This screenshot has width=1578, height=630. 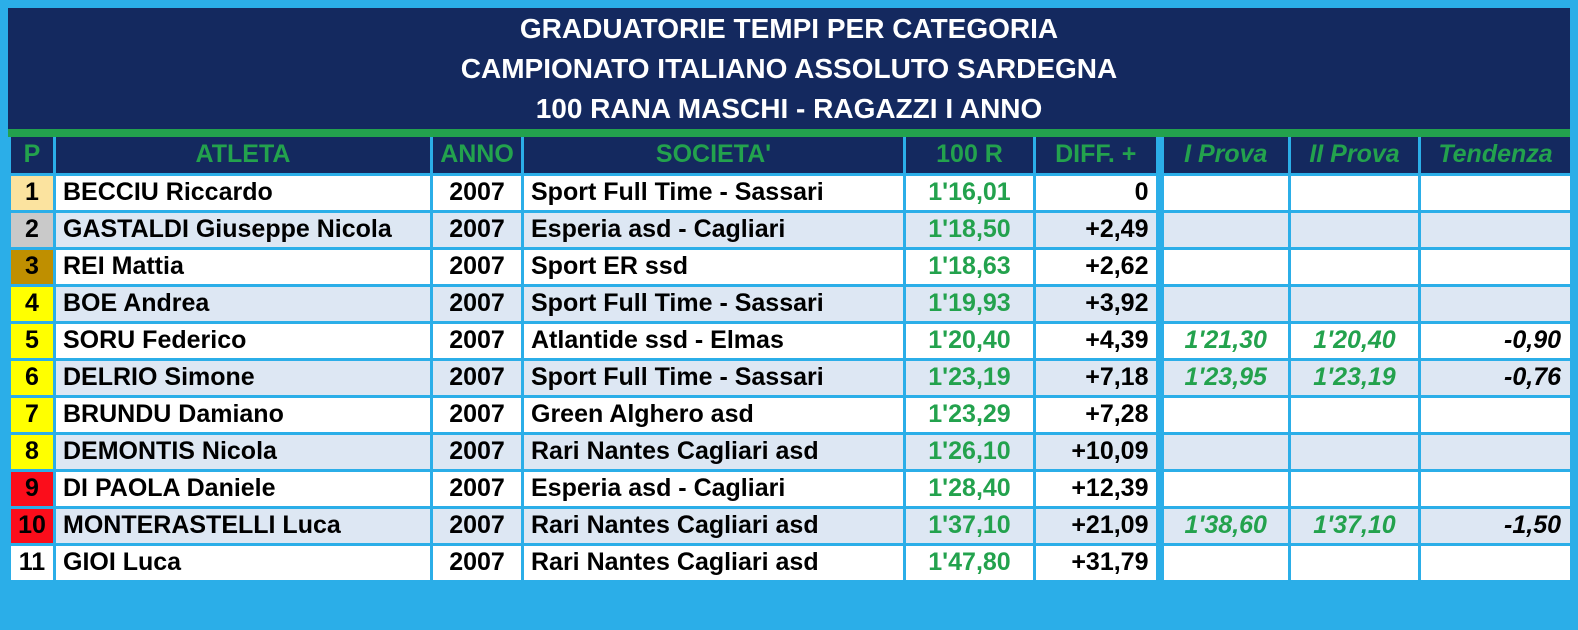 What do you see at coordinates (1097, 229) in the screenshot?
I see `diff-cell: +2,49` at bounding box center [1097, 229].